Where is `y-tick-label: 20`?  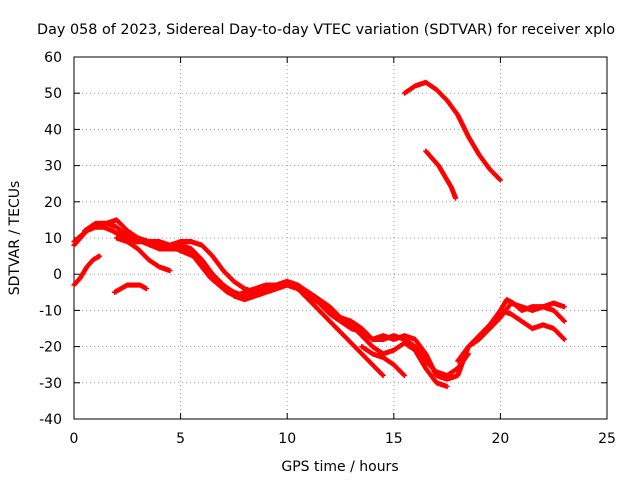
y-tick-label: 20 is located at coordinates (53, 203).